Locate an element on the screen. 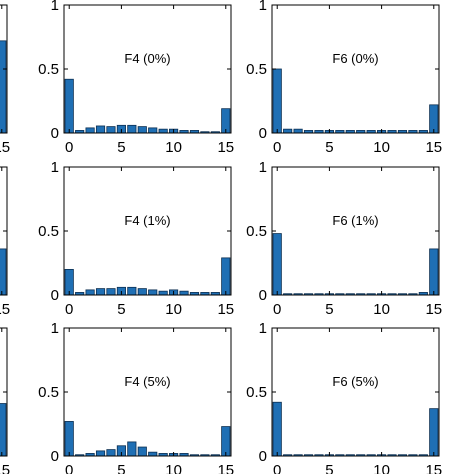 The image size is (474, 474). panel-7: 00.5115 is located at coordinates (5, 400).